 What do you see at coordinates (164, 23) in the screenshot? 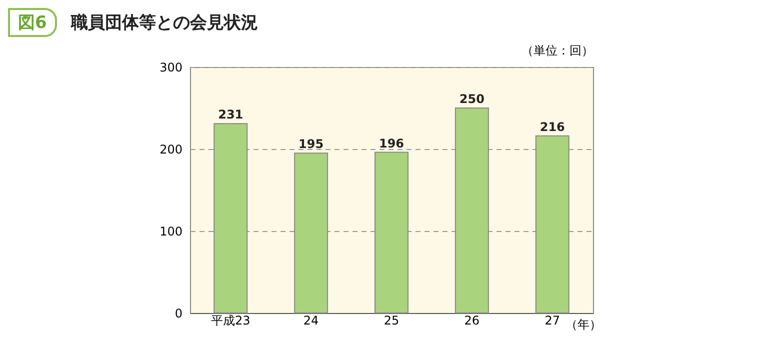
I see `chart-title: 職員団体等との会見状況` at bounding box center [164, 23].